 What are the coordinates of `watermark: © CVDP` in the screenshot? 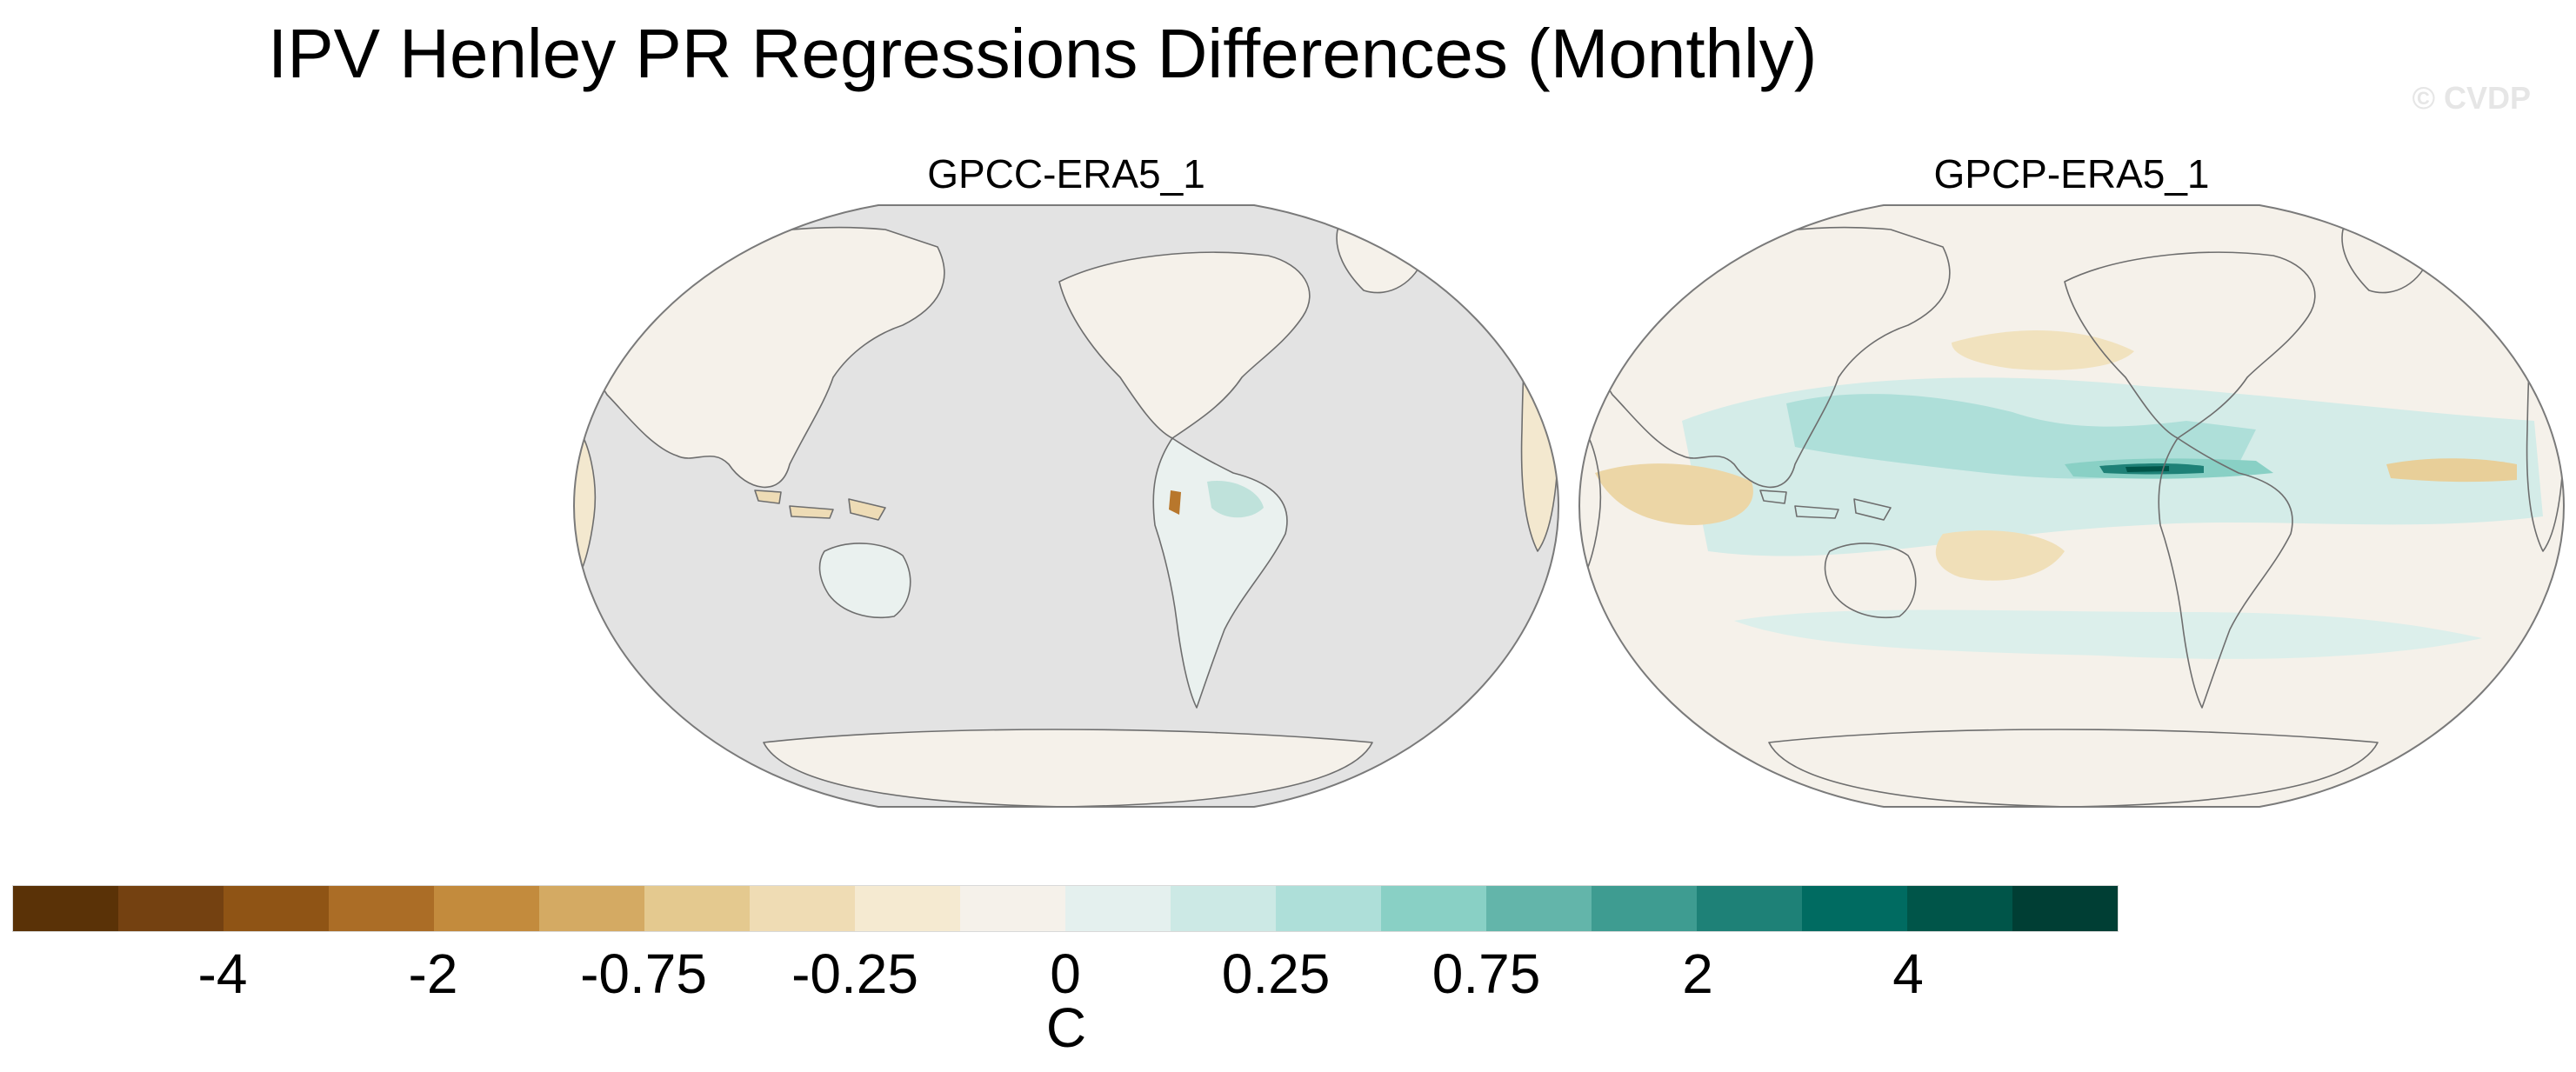 It's located at (2471, 98).